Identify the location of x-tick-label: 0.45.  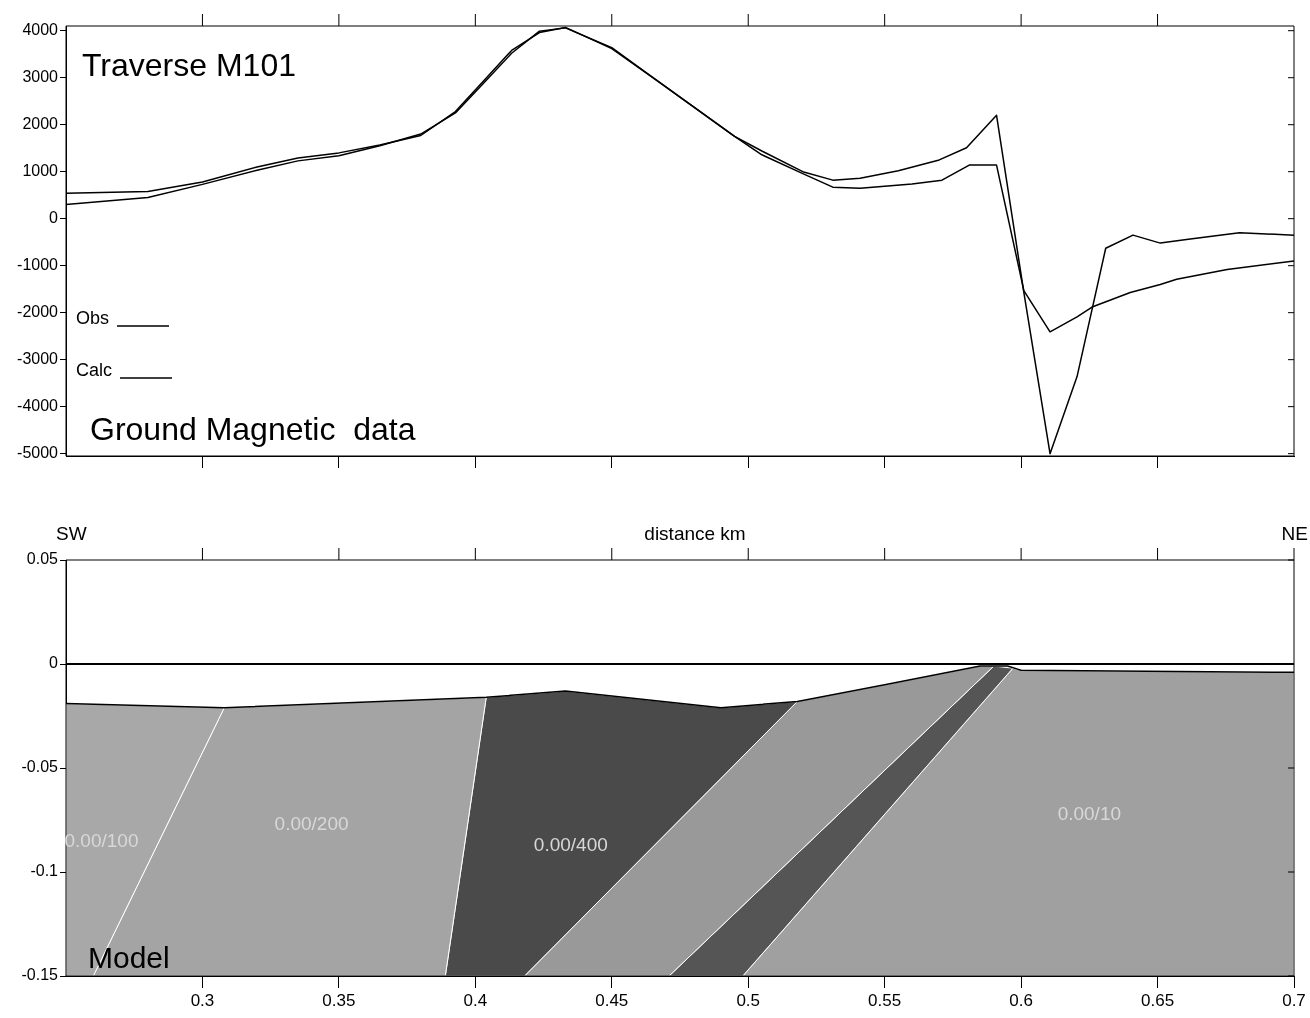
(612, 1000).